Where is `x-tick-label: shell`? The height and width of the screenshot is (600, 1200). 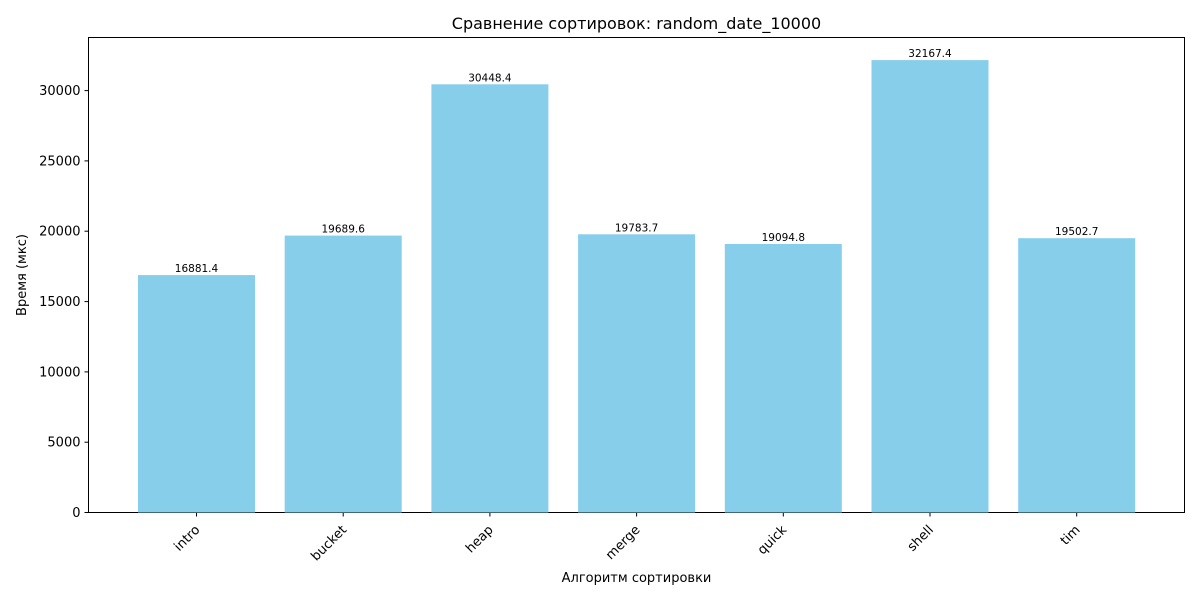 x-tick-label: shell is located at coordinates (921, 539).